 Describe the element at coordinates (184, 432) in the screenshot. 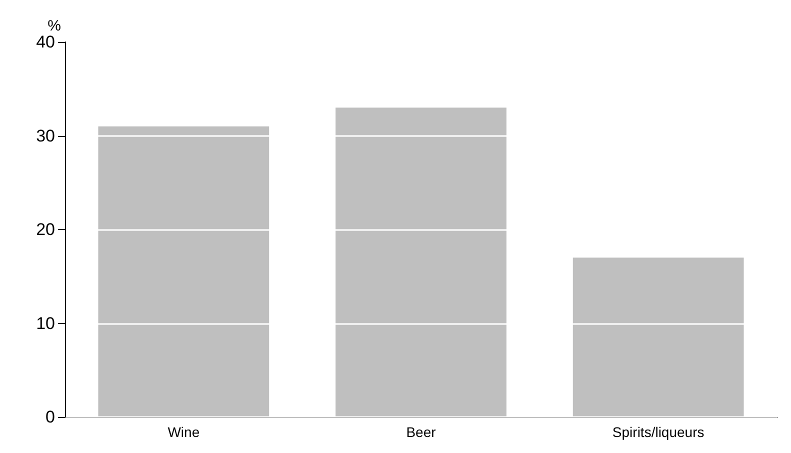

I see `x-tick-label: Wine` at that location.